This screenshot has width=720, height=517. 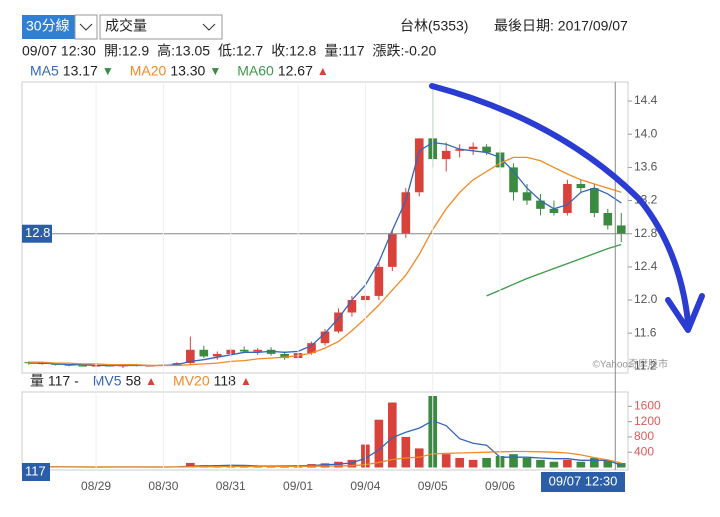 What do you see at coordinates (54, 381) in the screenshot?
I see `volume-legend-title: 量 117 -` at bounding box center [54, 381].